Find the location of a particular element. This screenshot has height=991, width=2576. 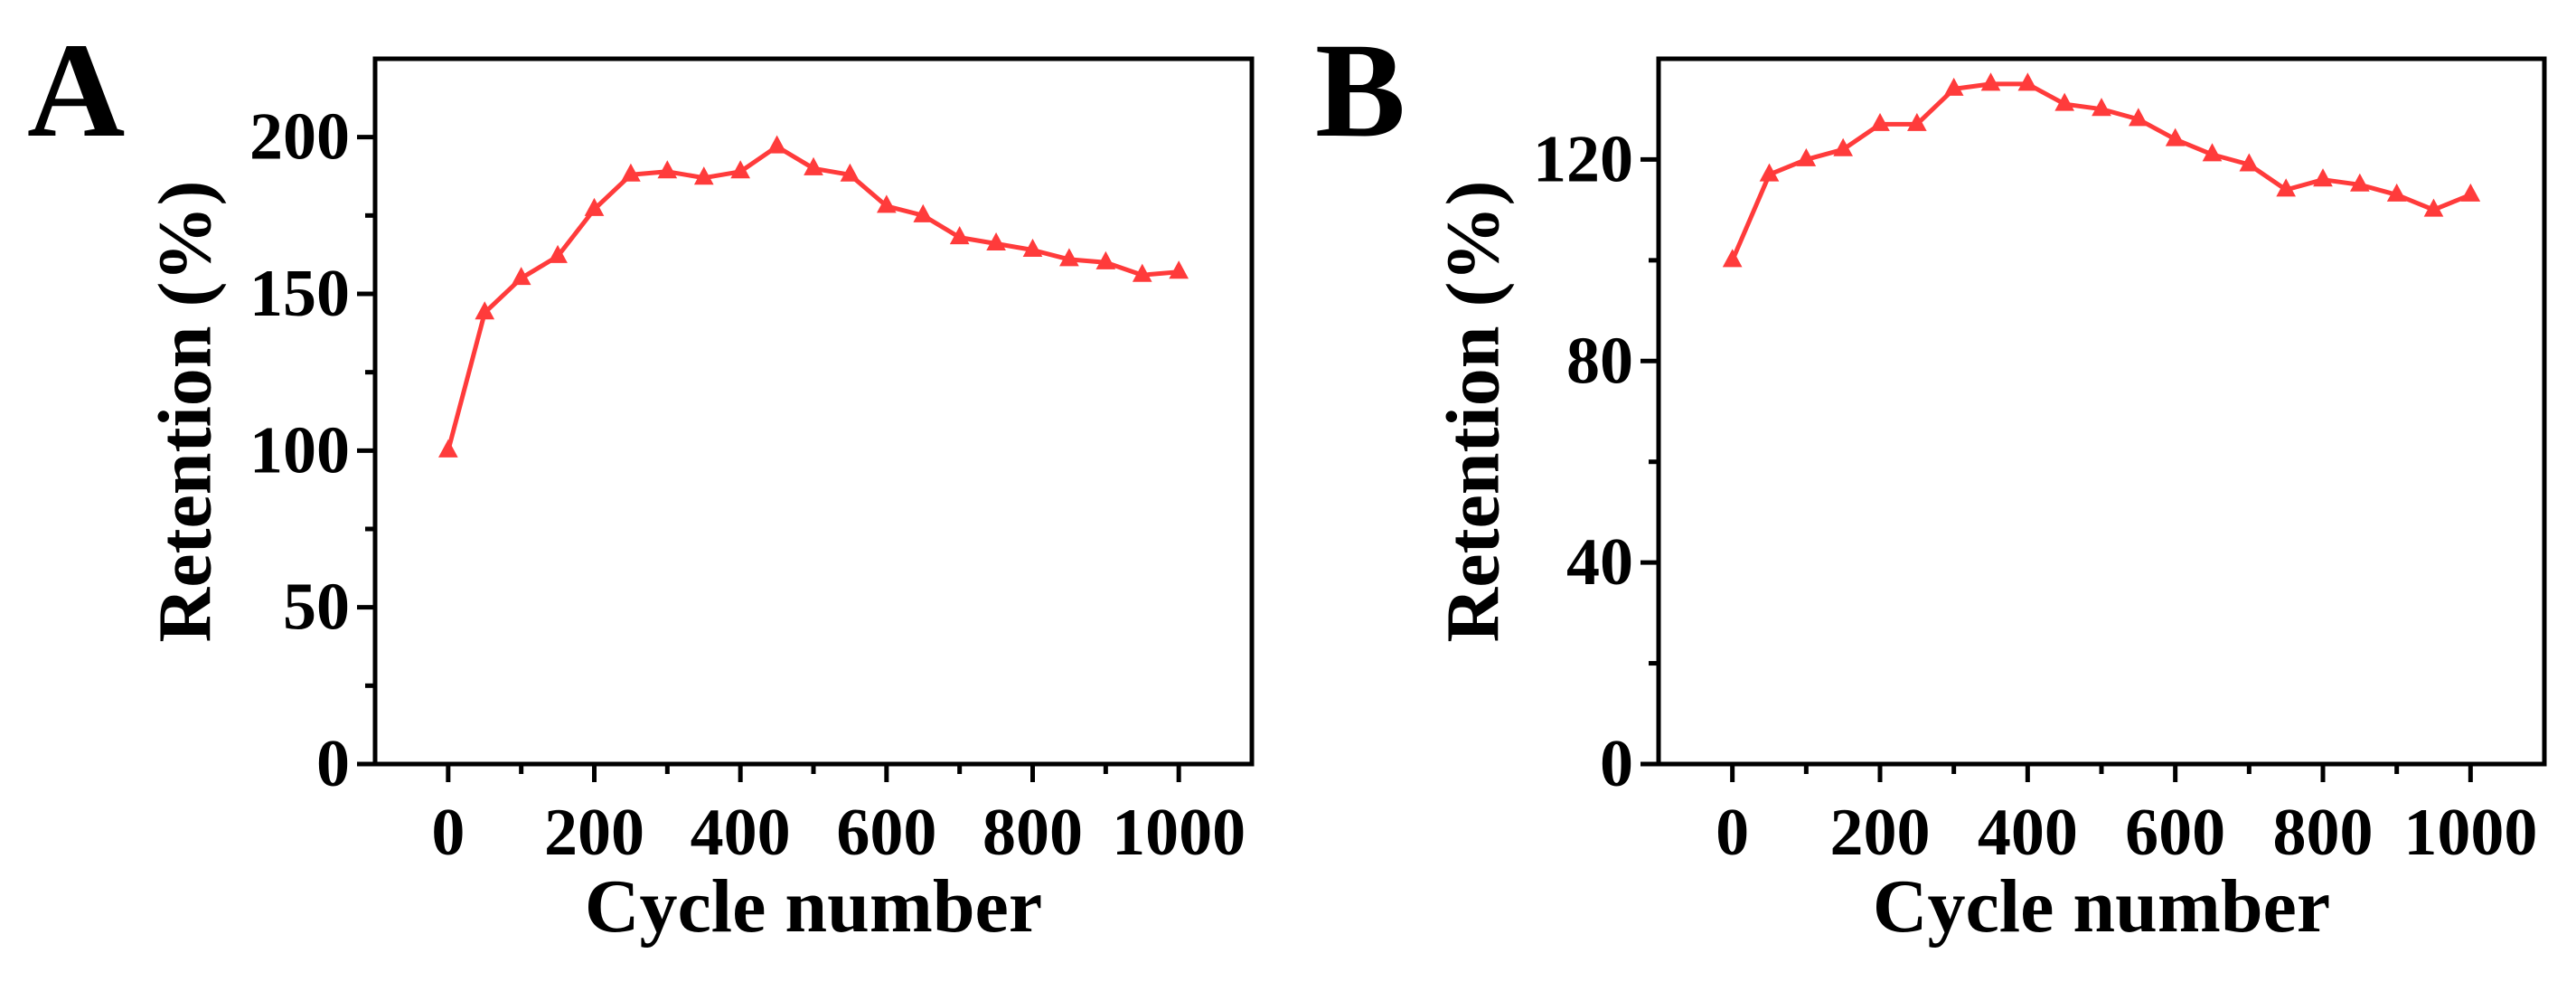

y-tick-label: 150 is located at coordinates (299, 294).